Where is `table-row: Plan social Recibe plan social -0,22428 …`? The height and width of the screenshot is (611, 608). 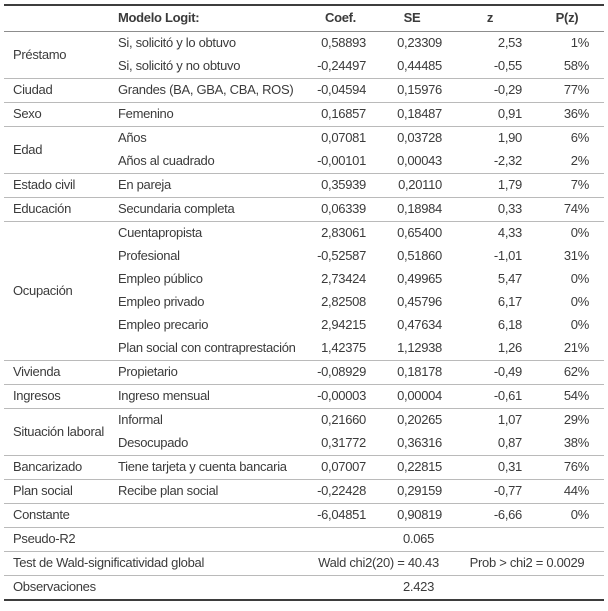 table-row: Plan social Recibe plan social -0,22428 … is located at coordinates (304, 491).